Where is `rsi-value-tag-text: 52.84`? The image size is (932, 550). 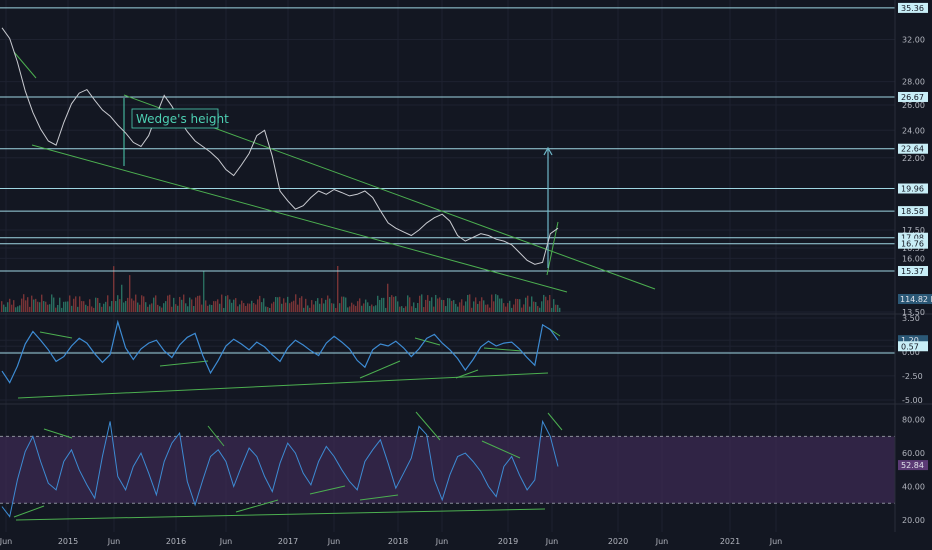 rsi-value-tag-text: 52.84 is located at coordinates (912, 465).